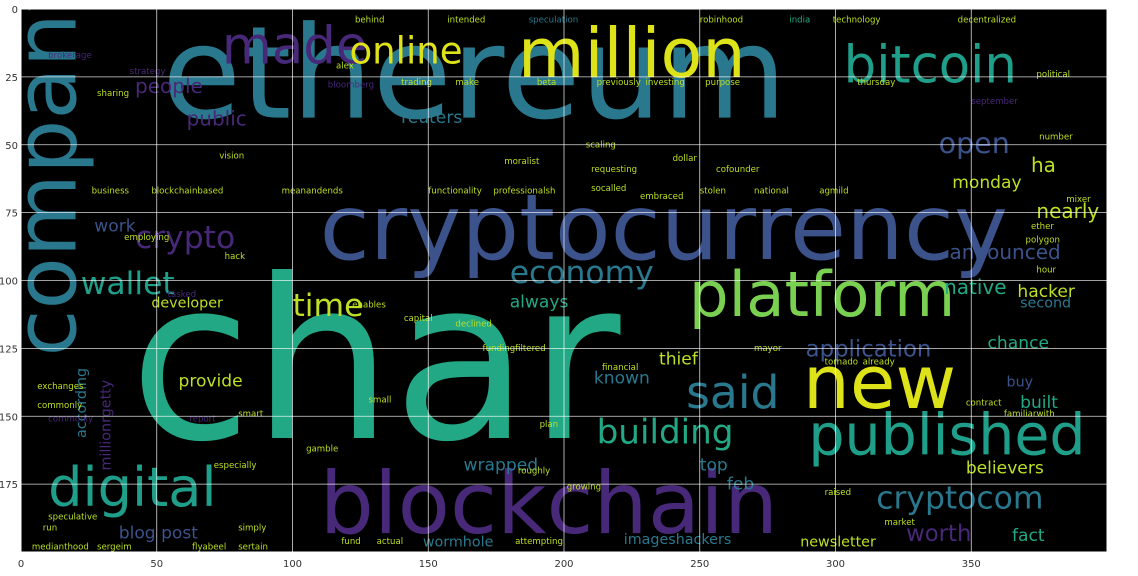 The width and height of the screenshot is (1138, 576). What do you see at coordinates (835, 564) in the screenshot?
I see `x-tick-label: 300` at bounding box center [835, 564].